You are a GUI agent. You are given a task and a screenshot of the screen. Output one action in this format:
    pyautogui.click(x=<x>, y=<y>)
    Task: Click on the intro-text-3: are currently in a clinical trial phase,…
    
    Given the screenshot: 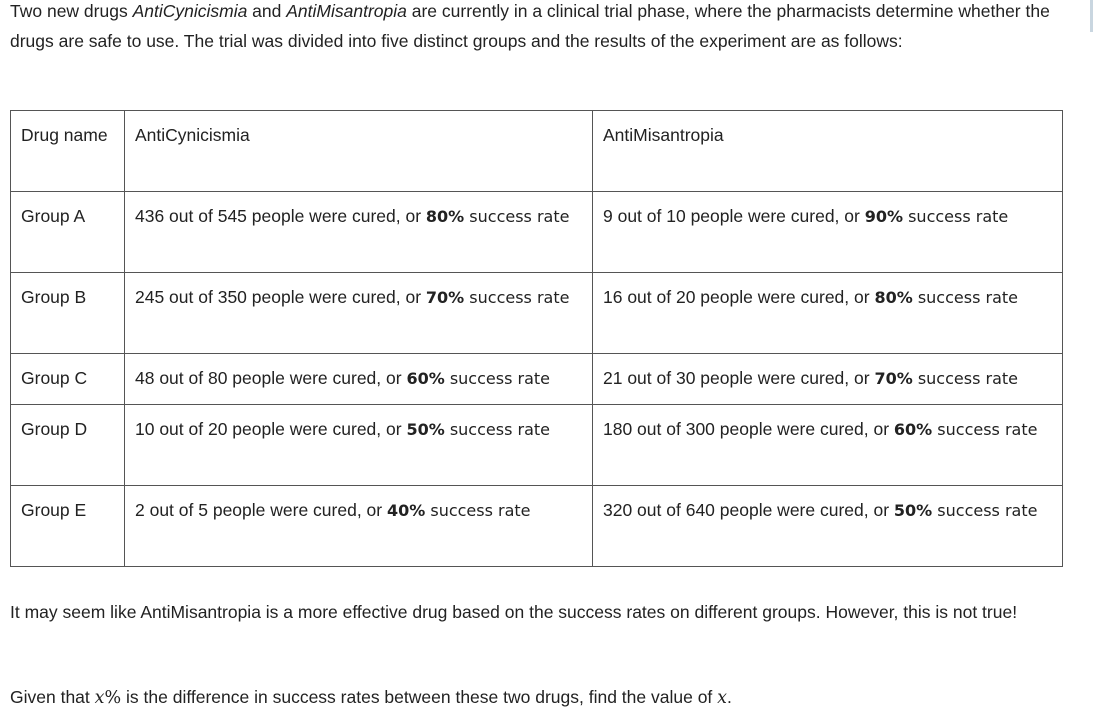 What is the action you would take?
    pyautogui.click(x=530, y=26)
    